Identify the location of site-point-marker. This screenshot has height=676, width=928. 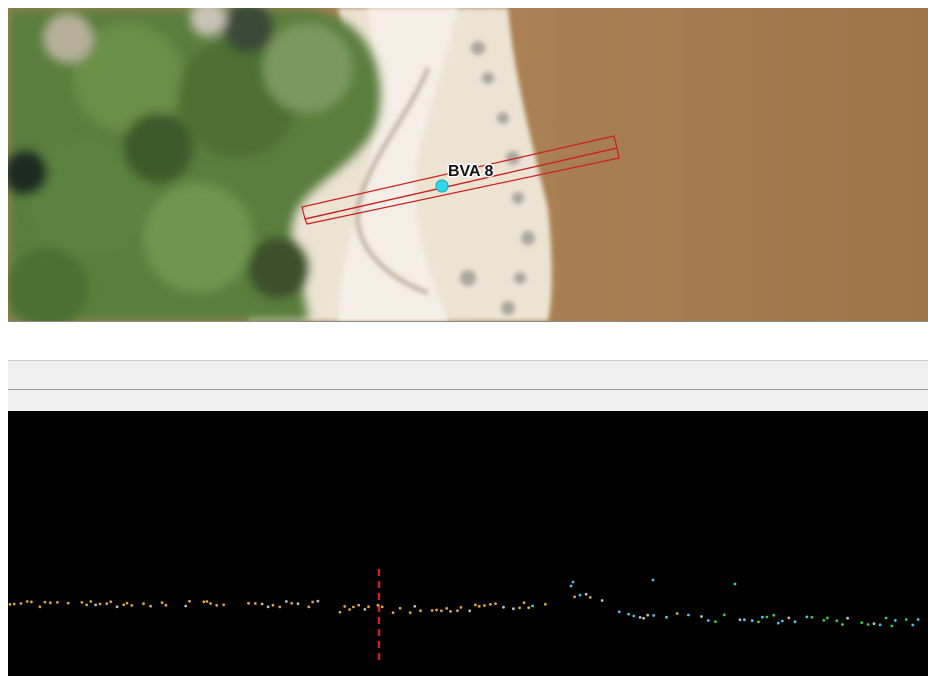
(442, 186).